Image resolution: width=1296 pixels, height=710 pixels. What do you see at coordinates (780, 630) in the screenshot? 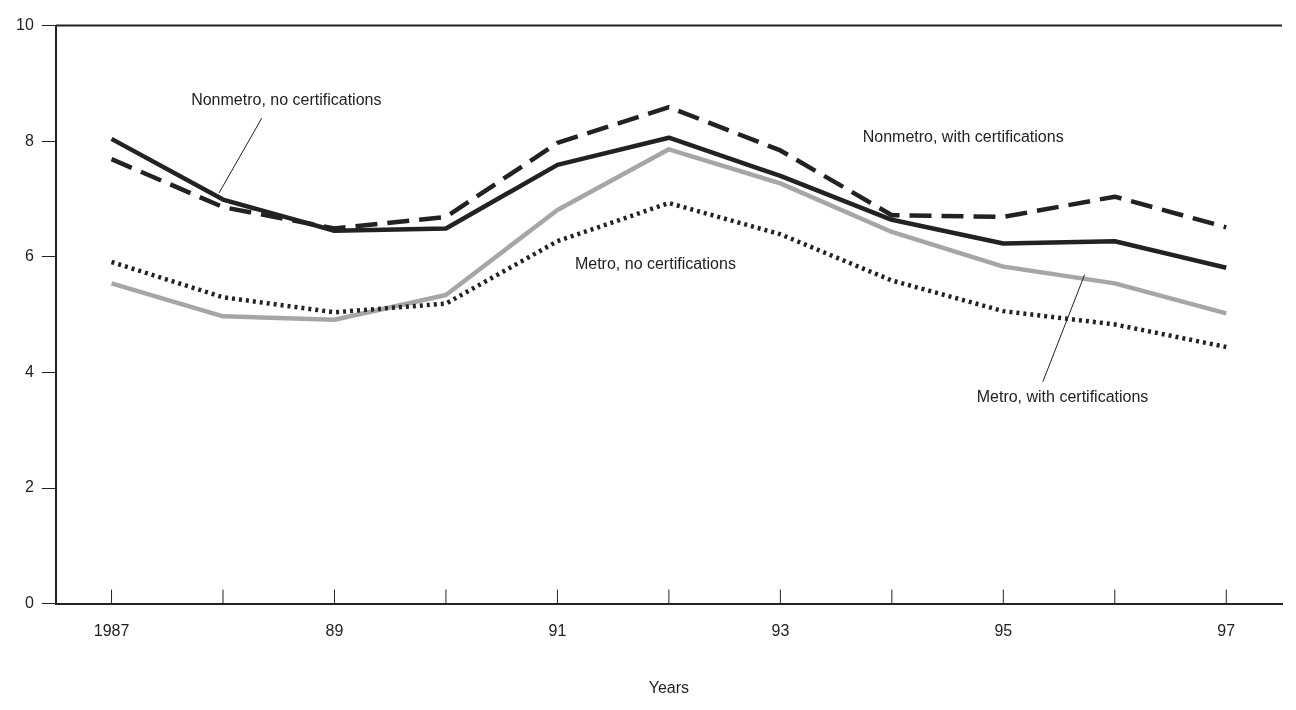
I see `x-tick-label: 93` at bounding box center [780, 630].